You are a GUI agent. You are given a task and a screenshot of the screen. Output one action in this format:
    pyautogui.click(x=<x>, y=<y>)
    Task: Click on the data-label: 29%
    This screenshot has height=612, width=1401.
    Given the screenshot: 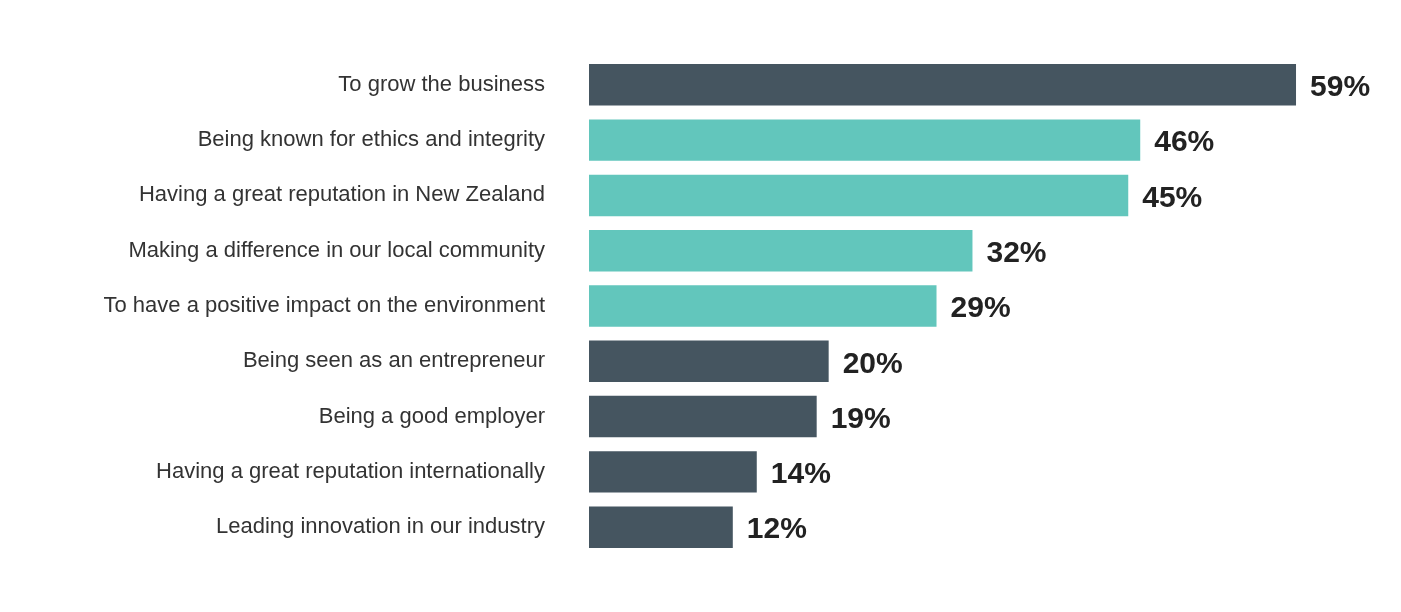 What is the action you would take?
    pyautogui.click(x=980, y=307)
    